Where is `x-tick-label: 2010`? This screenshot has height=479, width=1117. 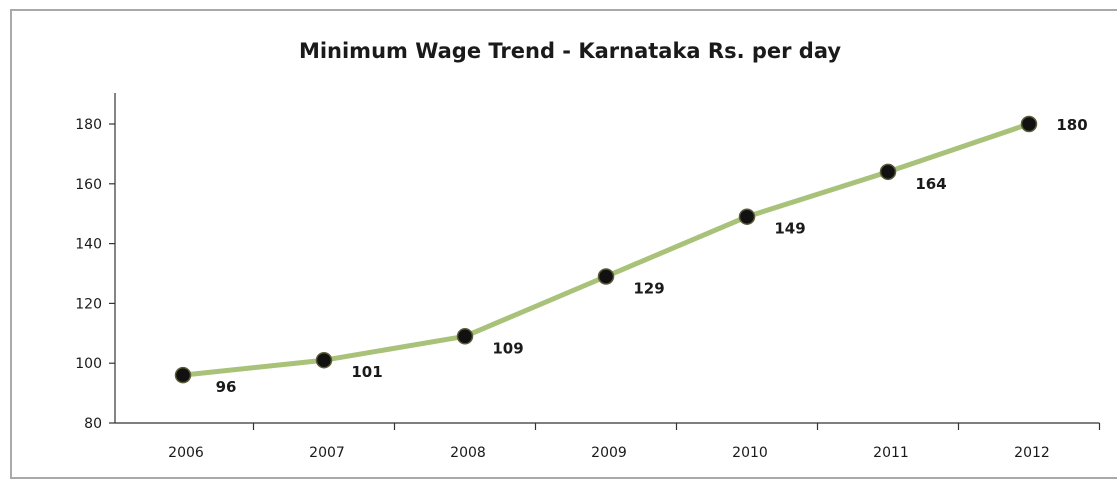 x-tick-label: 2010 is located at coordinates (750, 453).